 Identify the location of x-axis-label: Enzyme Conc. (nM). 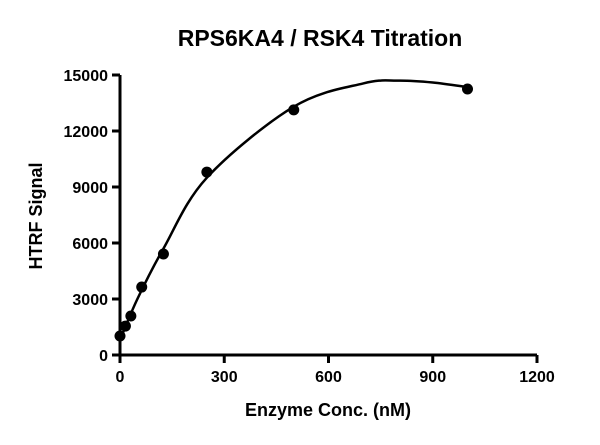
(328, 410).